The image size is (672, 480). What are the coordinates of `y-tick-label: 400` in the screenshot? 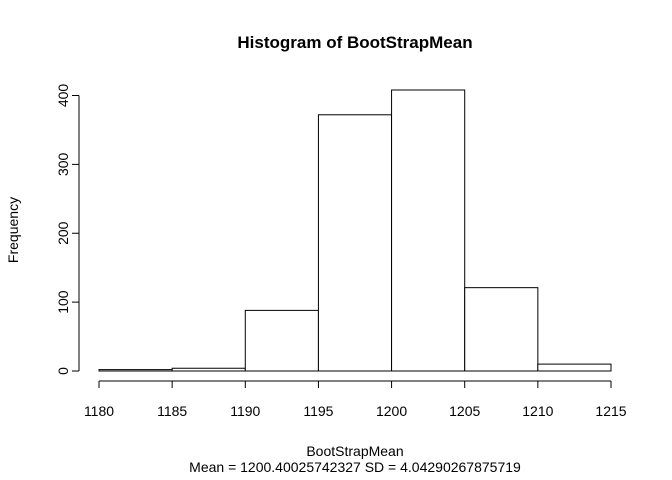 It's located at (63, 96).